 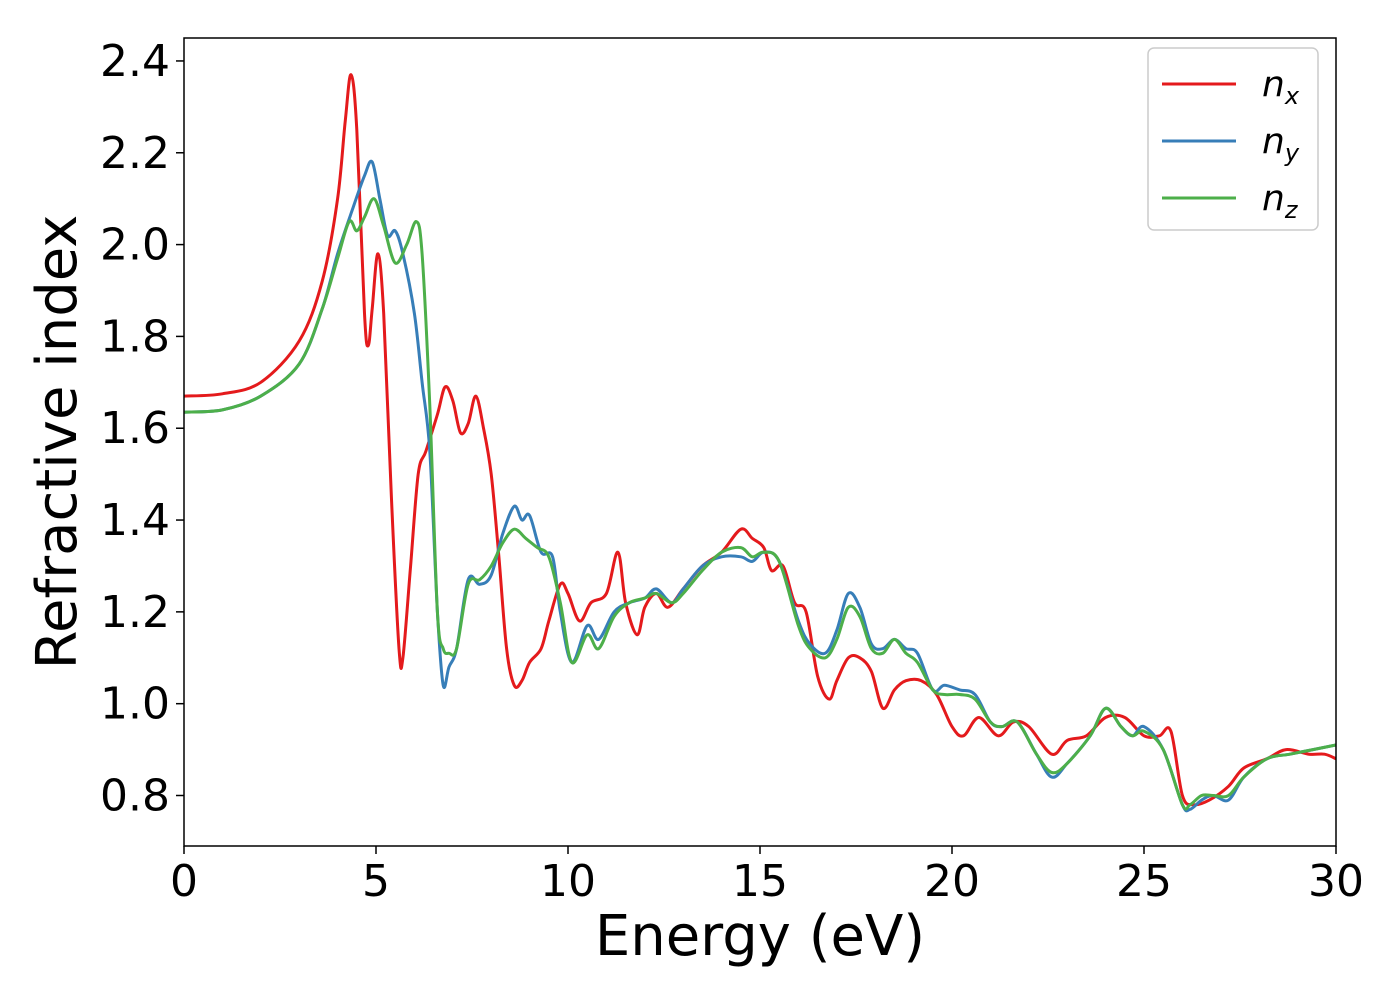 What do you see at coordinates (760, 881) in the screenshot?
I see `x-tick-label: 15` at bounding box center [760, 881].